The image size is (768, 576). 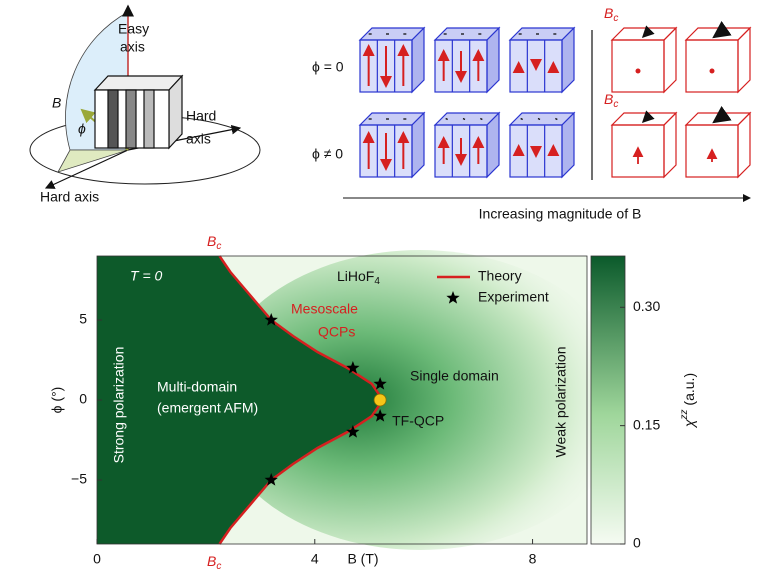 I want to click on easy-axis-label: Easy, so click(x=133, y=29).